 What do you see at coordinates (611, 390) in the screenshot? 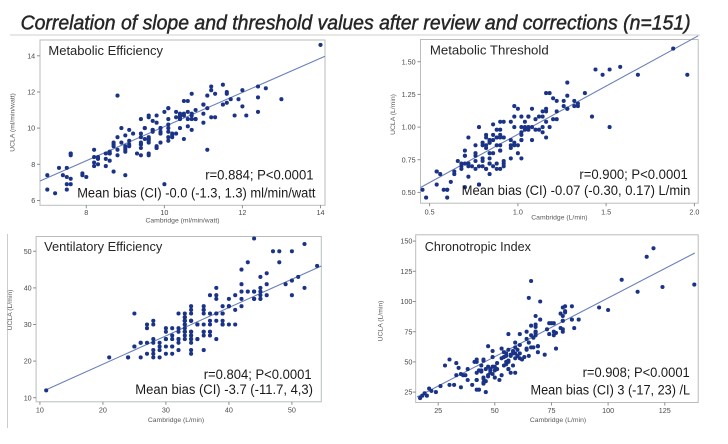
I see `svg-text: Mean bias (CI) 3 (-17, 23) /L` at bounding box center [611, 390].